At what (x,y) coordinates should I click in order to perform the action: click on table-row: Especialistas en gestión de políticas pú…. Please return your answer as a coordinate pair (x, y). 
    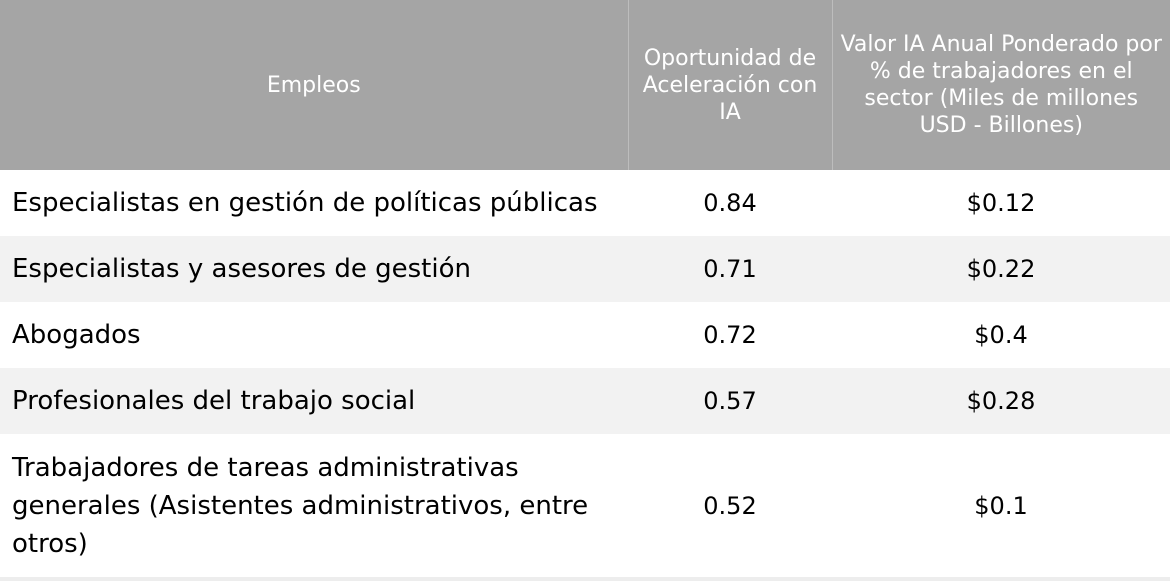
    Looking at the image, I should click on (585, 203).